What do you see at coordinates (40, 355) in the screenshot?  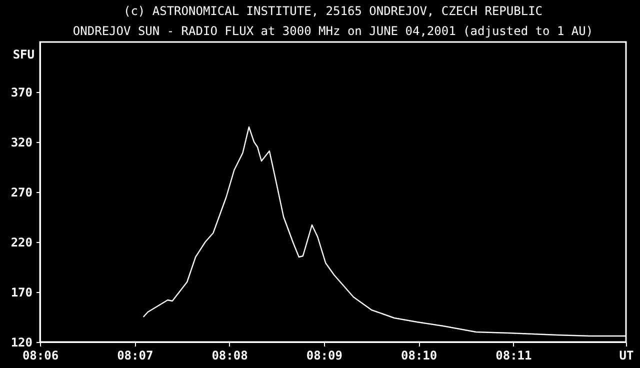 I see `x-tick-label: 08:06` at bounding box center [40, 355].